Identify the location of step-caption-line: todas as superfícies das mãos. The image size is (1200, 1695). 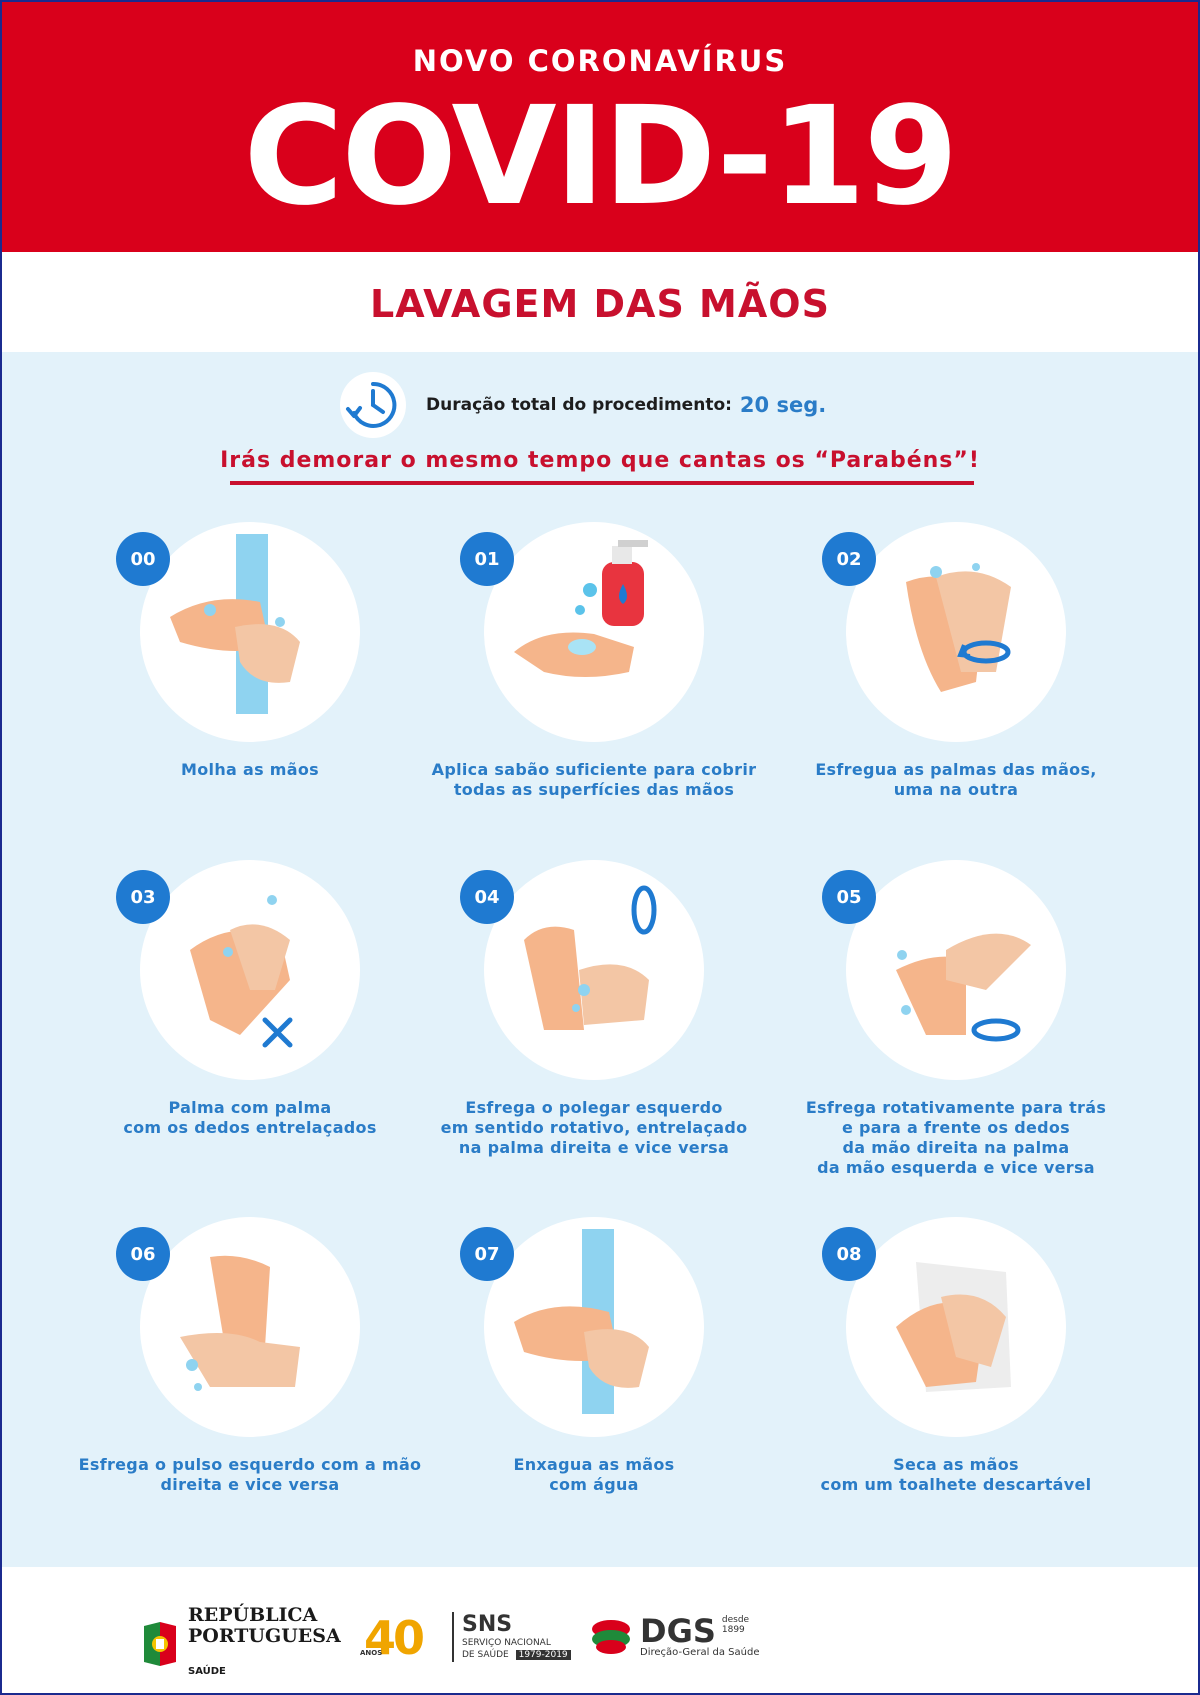
(594, 789).